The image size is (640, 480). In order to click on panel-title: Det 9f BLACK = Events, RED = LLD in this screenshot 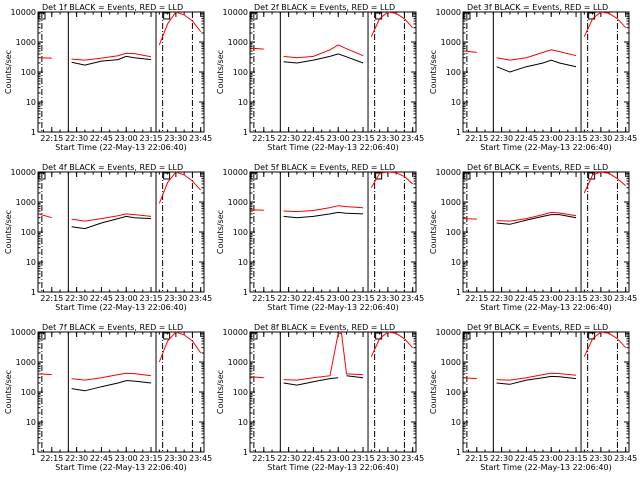, I will do `click(537, 327)`.